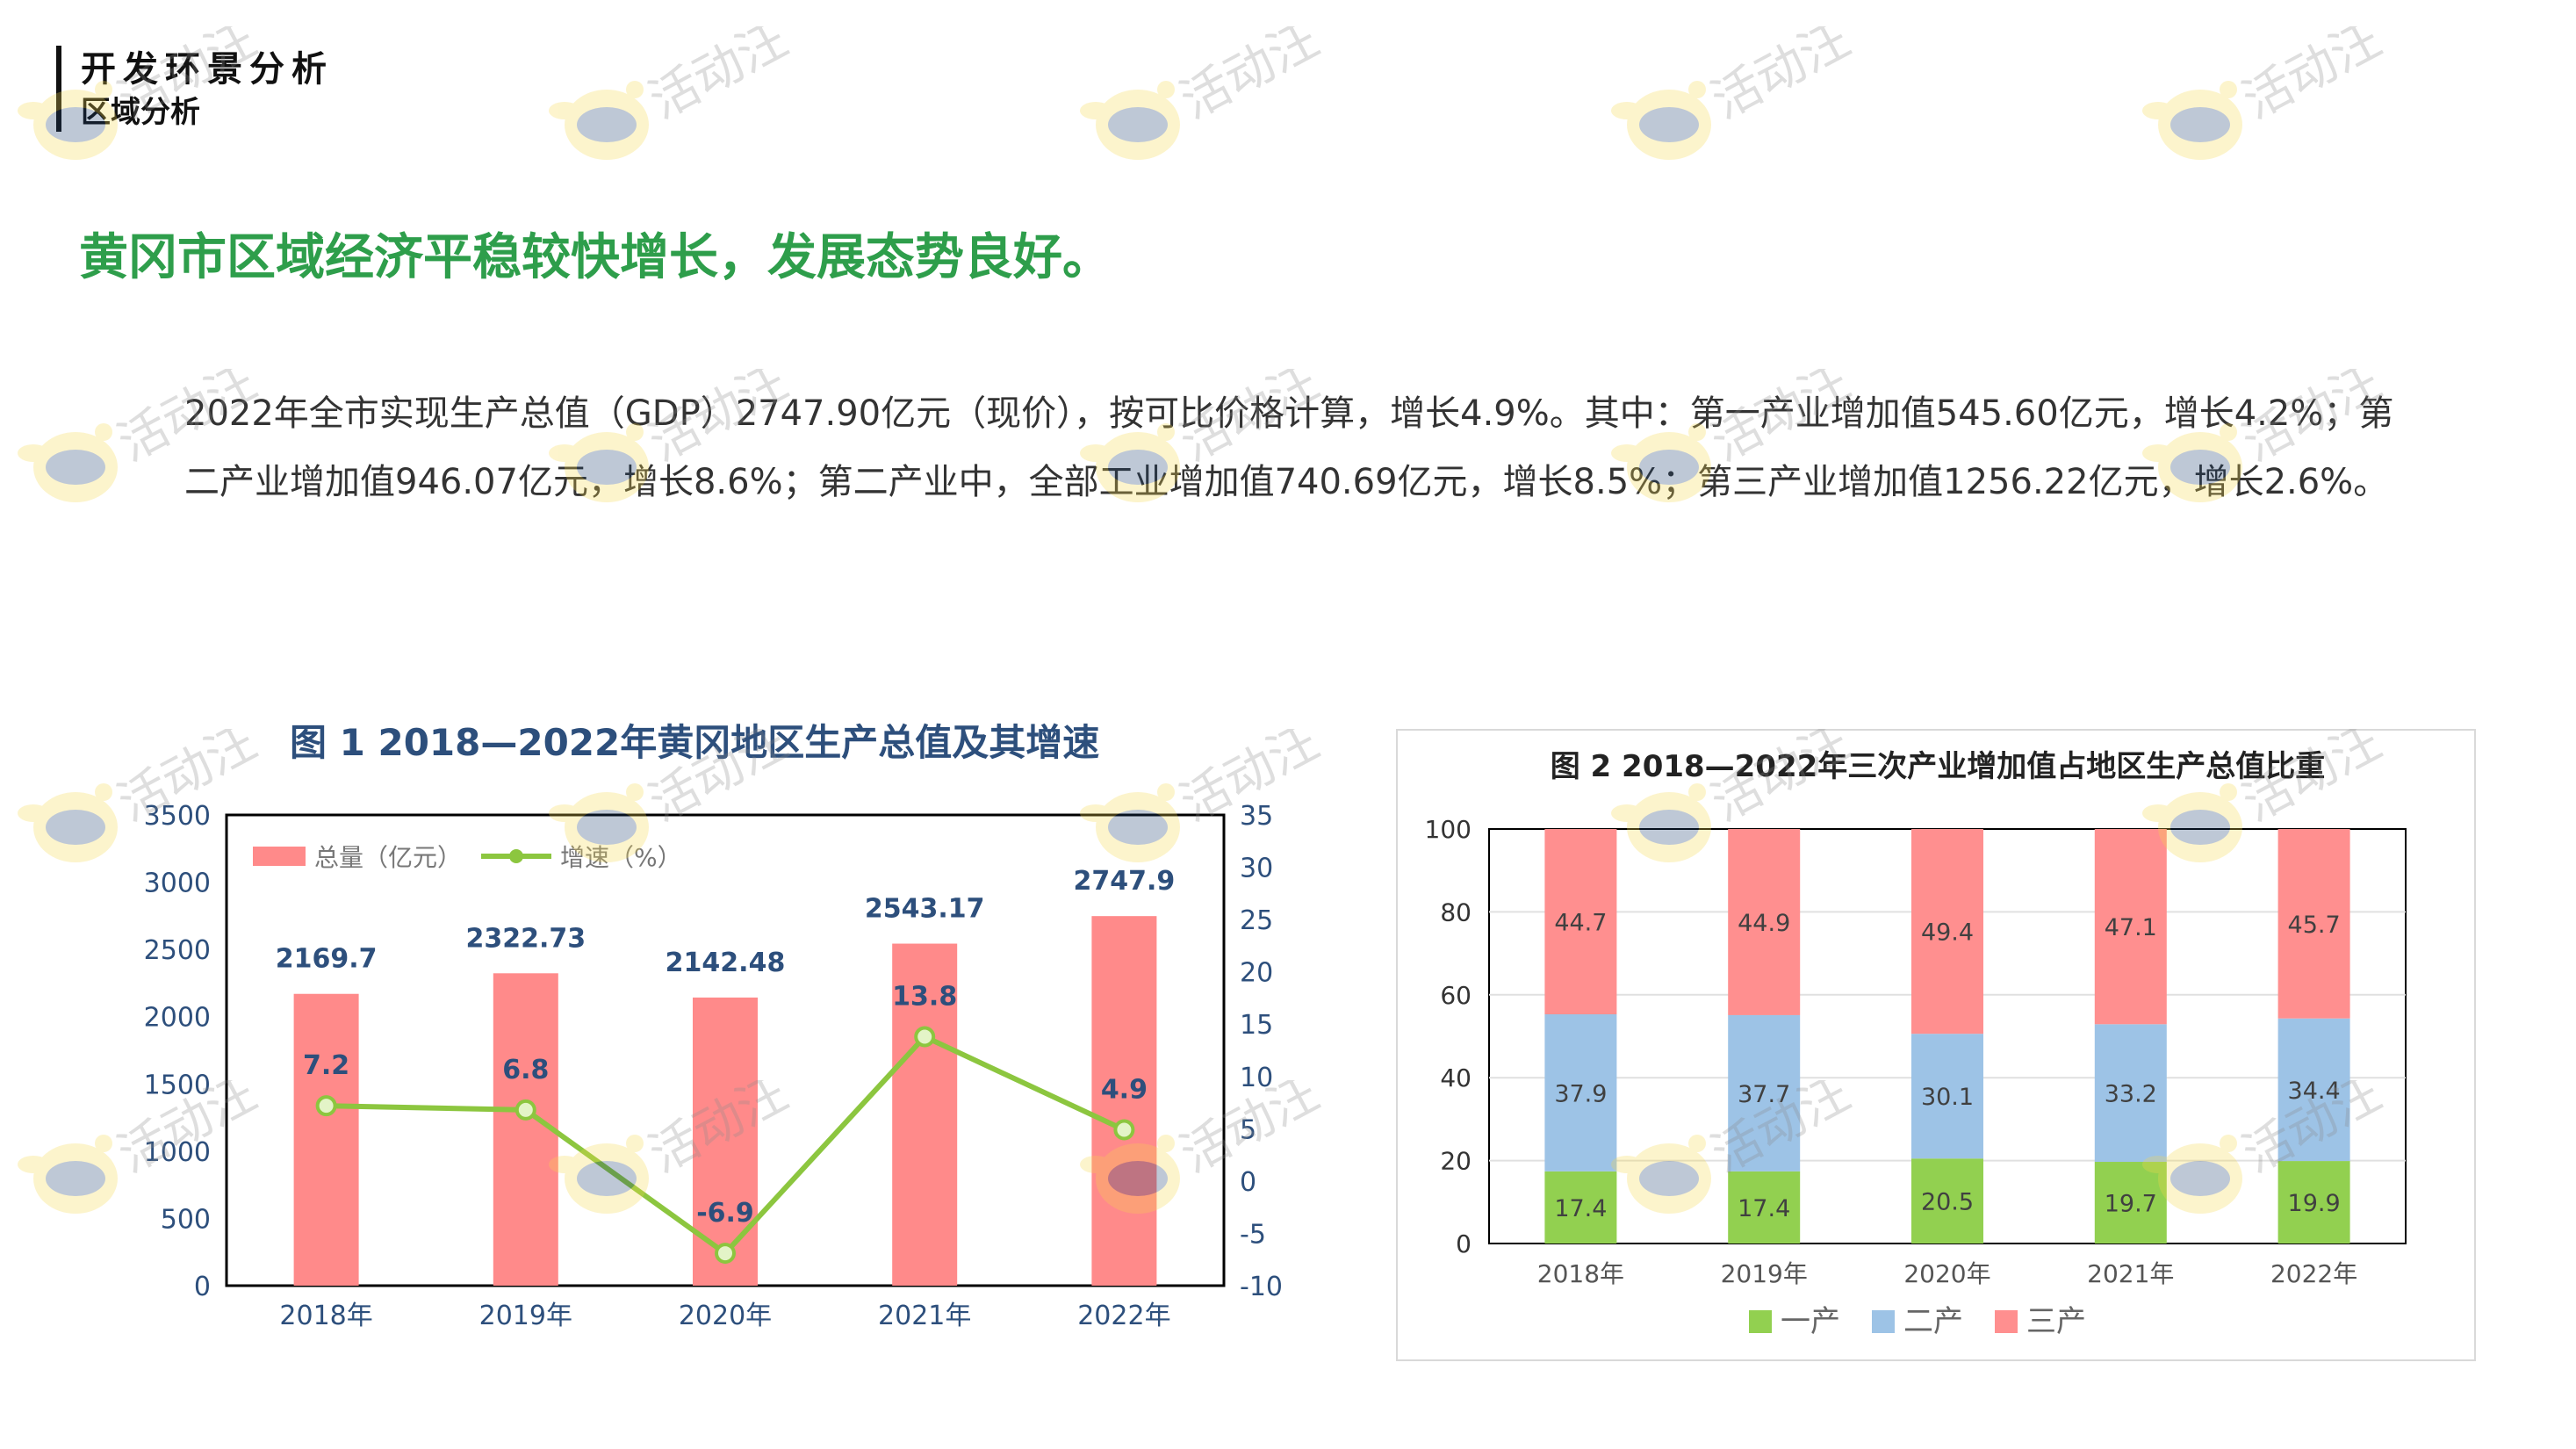 This screenshot has height=1449, width=2576. I want to click on chart2-segment-label: 34.4, so click(2314, 1091).